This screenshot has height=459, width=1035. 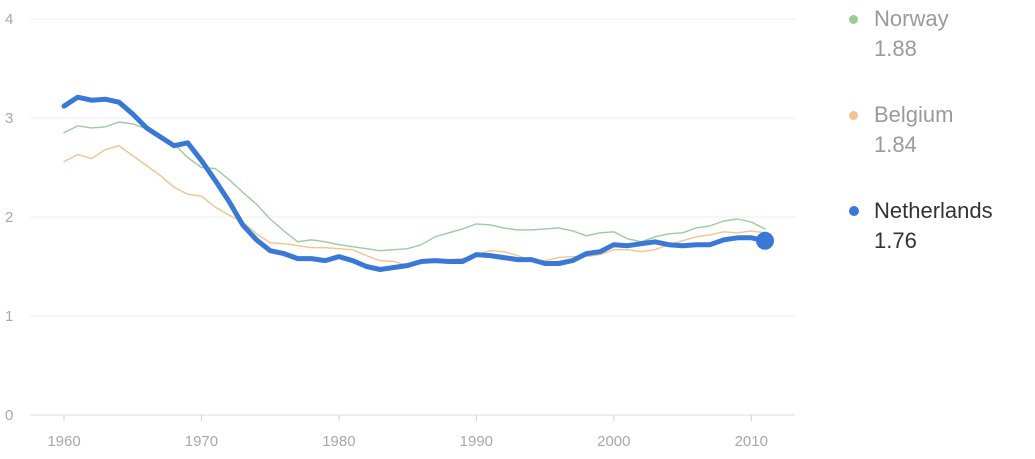 What do you see at coordinates (854, 211) in the screenshot?
I see `legend-dot-netherlands` at bounding box center [854, 211].